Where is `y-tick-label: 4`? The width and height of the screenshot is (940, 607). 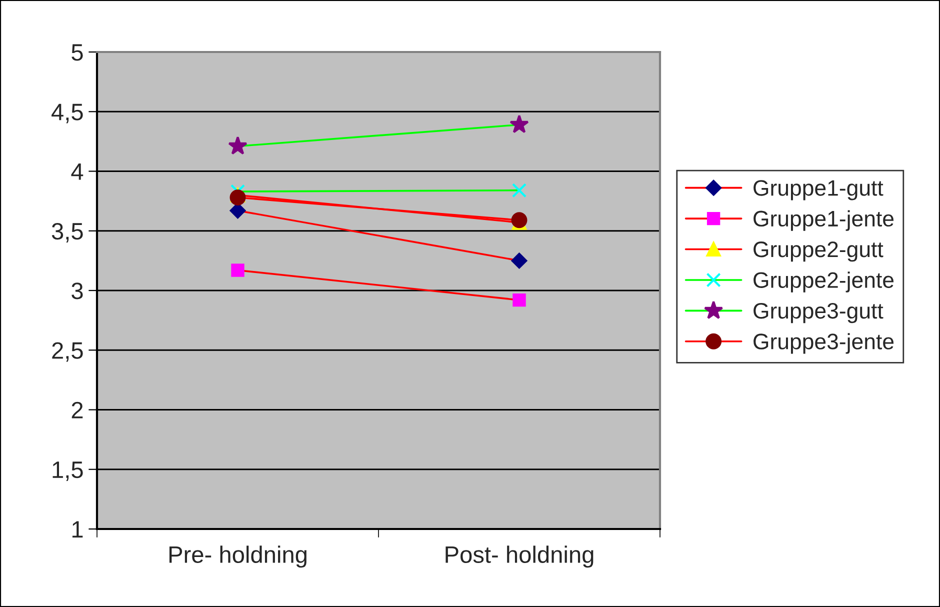
y-tick-label: 4 is located at coordinates (77, 172).